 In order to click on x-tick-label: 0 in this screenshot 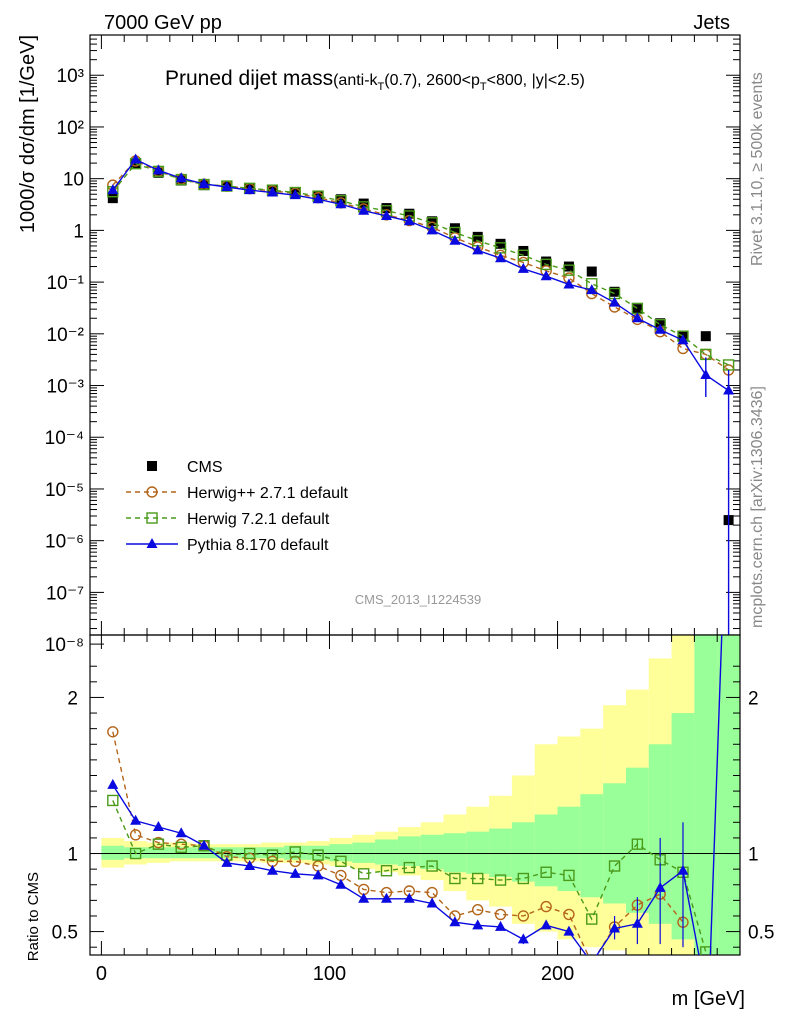, I will do `click(101, 974)`.